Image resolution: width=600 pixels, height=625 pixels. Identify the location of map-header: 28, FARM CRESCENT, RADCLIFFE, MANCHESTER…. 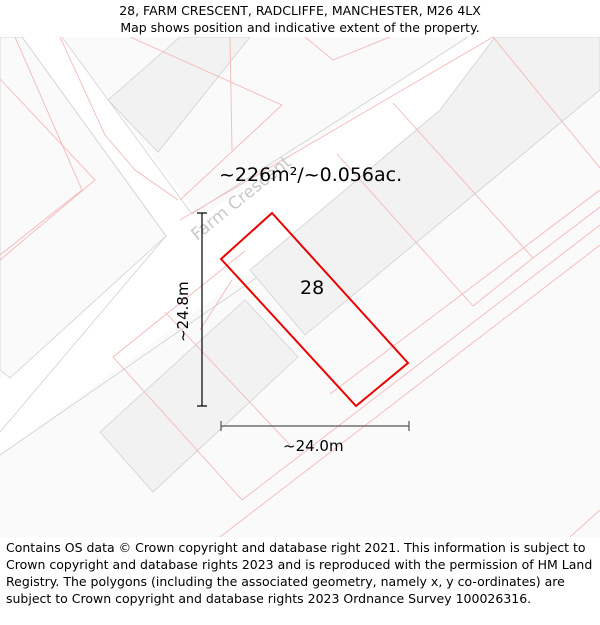
(300, 18).